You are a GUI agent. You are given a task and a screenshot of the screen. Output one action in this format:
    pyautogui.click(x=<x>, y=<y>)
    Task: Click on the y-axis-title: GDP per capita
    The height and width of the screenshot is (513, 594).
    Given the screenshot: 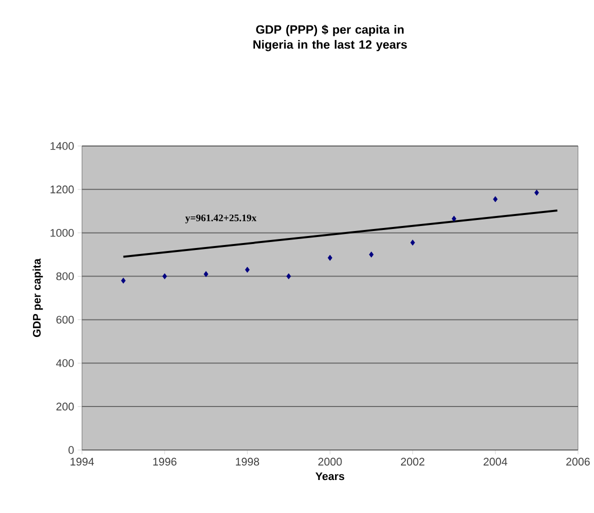 What is the action you would take?
    pyautogui.click(x=37, y=297)
    